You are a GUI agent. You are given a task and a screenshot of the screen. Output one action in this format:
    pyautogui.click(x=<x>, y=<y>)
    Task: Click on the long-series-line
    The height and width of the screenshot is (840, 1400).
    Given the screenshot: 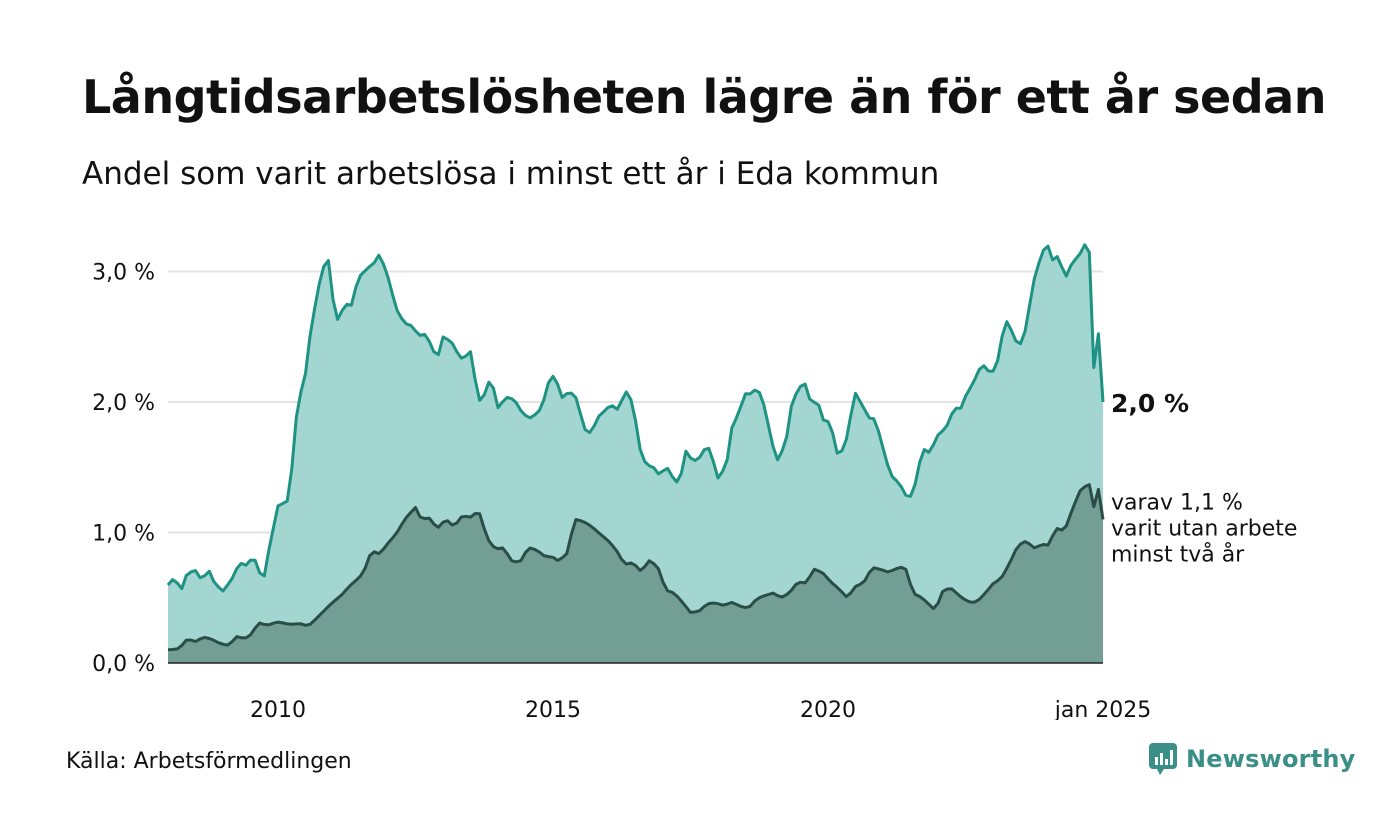 What is the action you would take?
    pyautogui.click(x=636, y=567)
    